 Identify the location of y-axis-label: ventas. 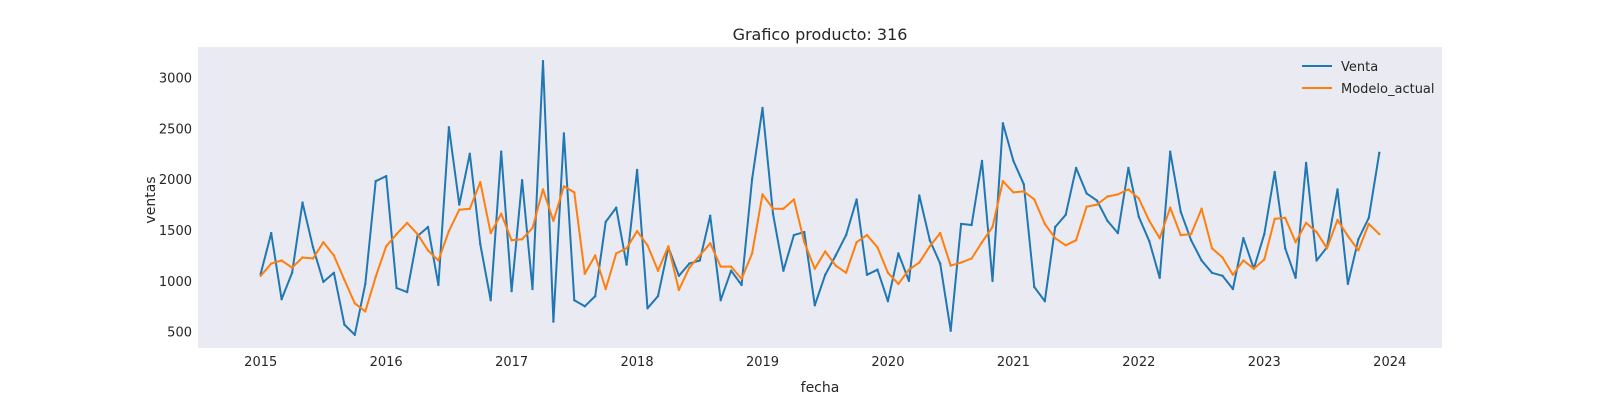
(151, 199).